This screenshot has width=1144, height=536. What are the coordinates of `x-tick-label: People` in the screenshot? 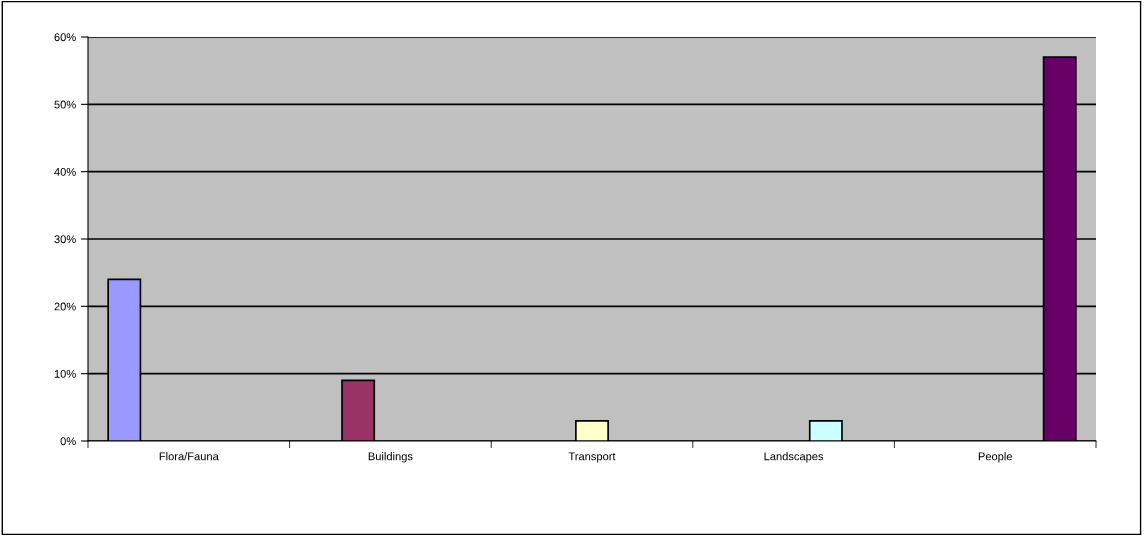 It's located at (995, 457).